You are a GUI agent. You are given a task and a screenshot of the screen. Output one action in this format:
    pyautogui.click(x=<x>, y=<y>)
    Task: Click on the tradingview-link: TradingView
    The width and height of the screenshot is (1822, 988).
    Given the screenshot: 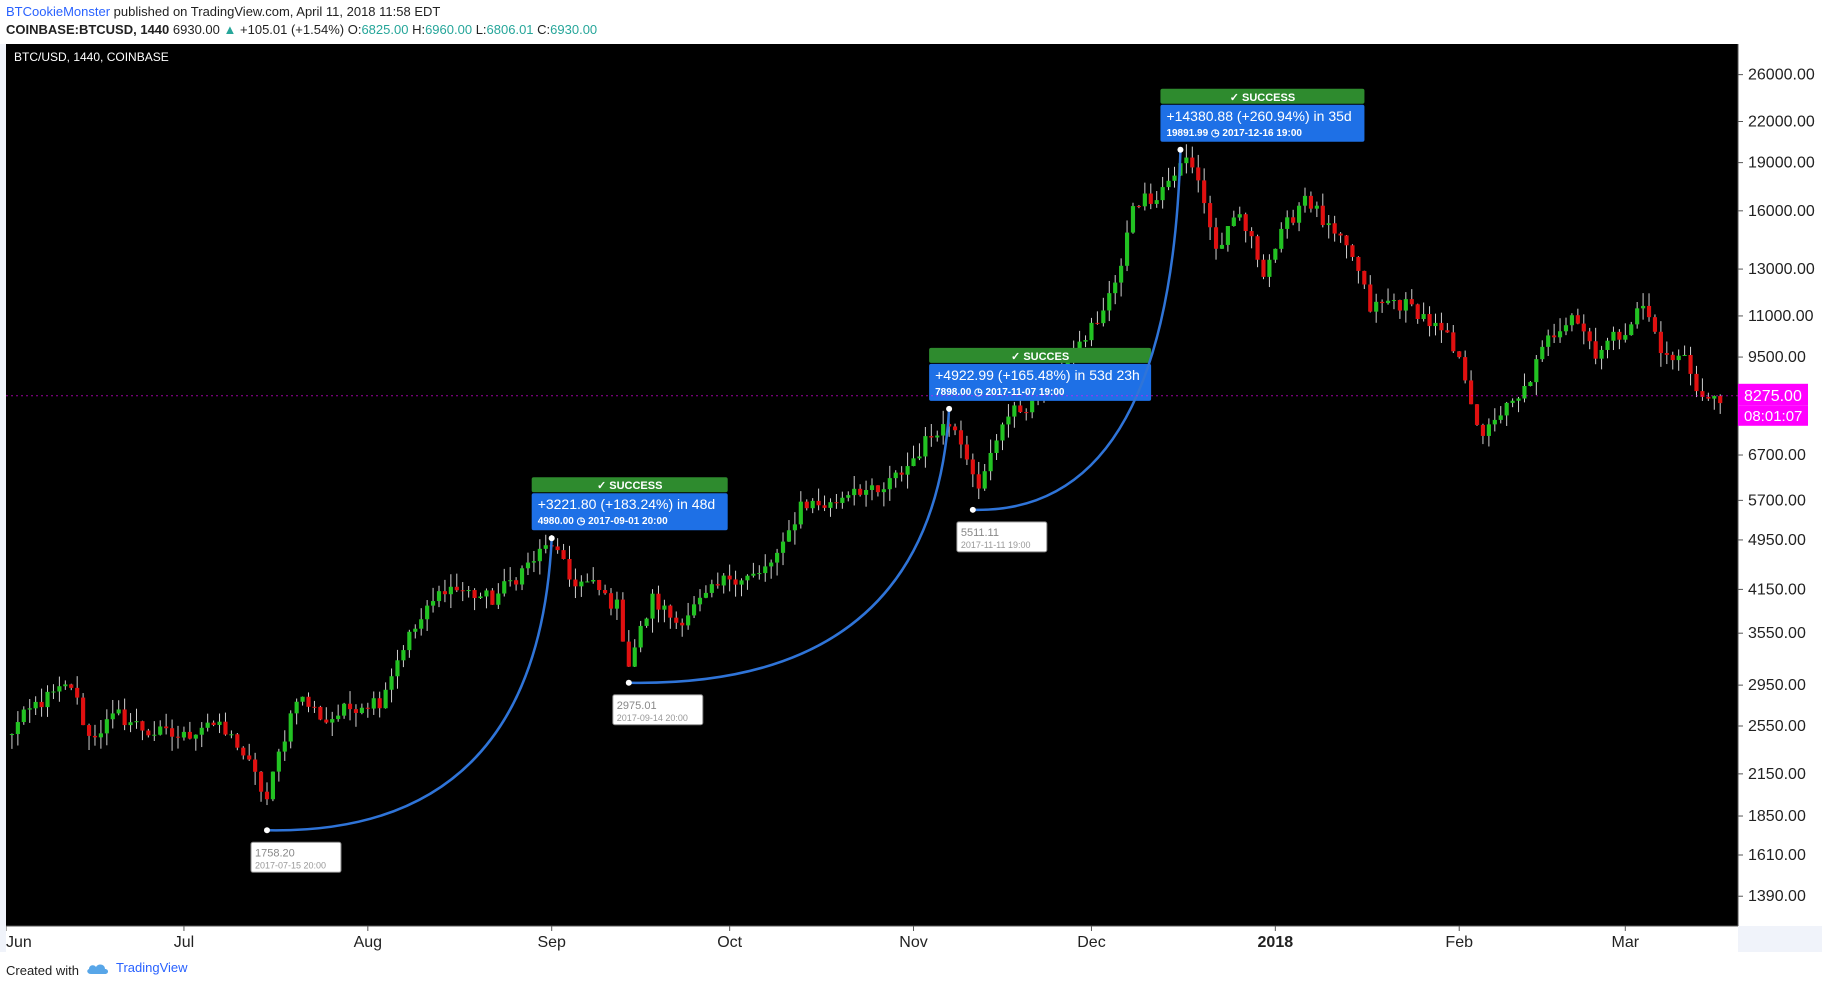 What is the action you would take?
    pyautogui.click(x=137, y=967)
    